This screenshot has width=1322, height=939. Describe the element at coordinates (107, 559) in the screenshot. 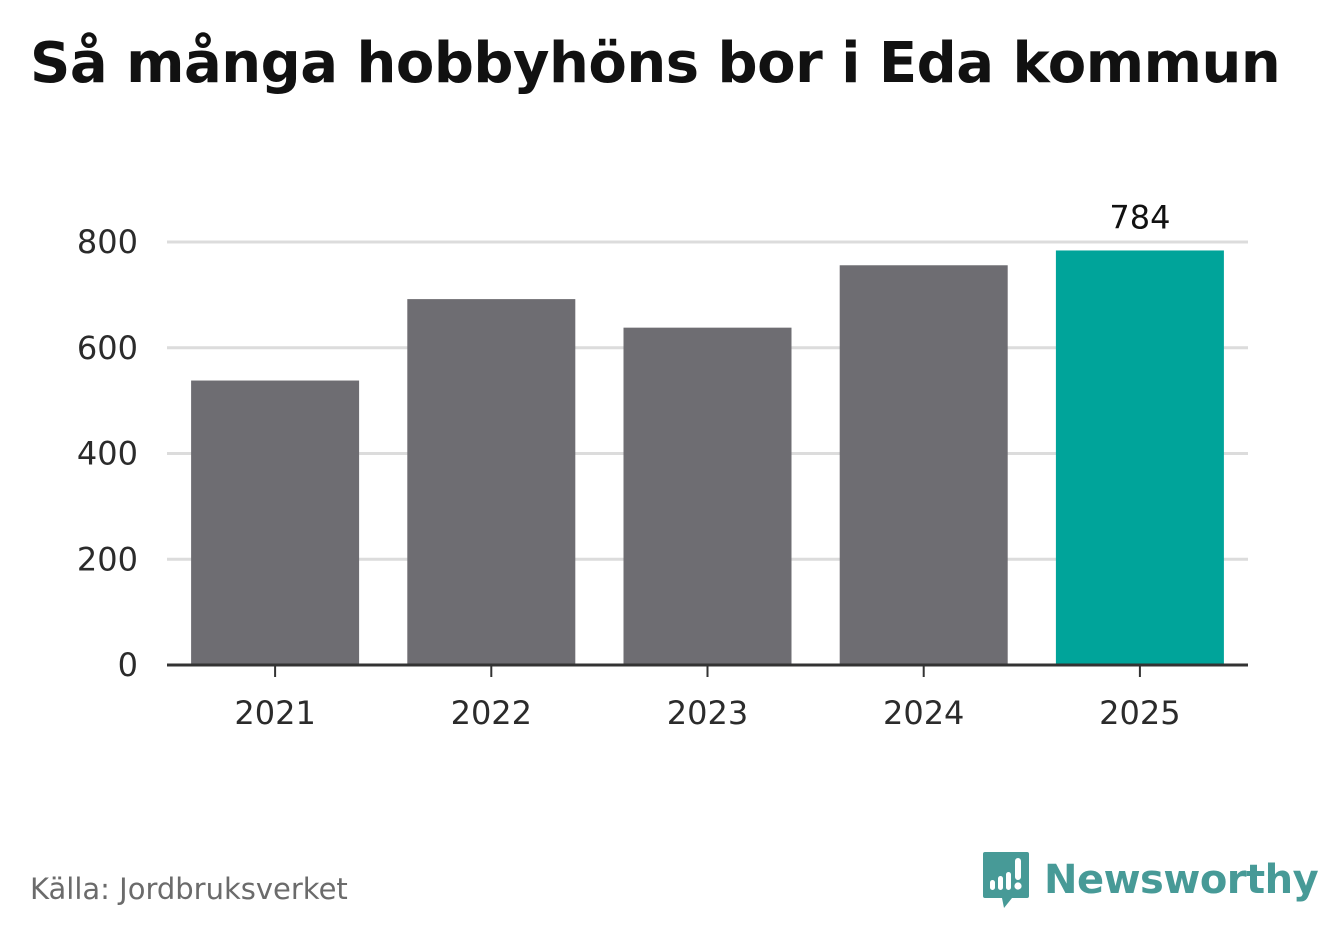

I see `y-tick-label: 200` at that location.